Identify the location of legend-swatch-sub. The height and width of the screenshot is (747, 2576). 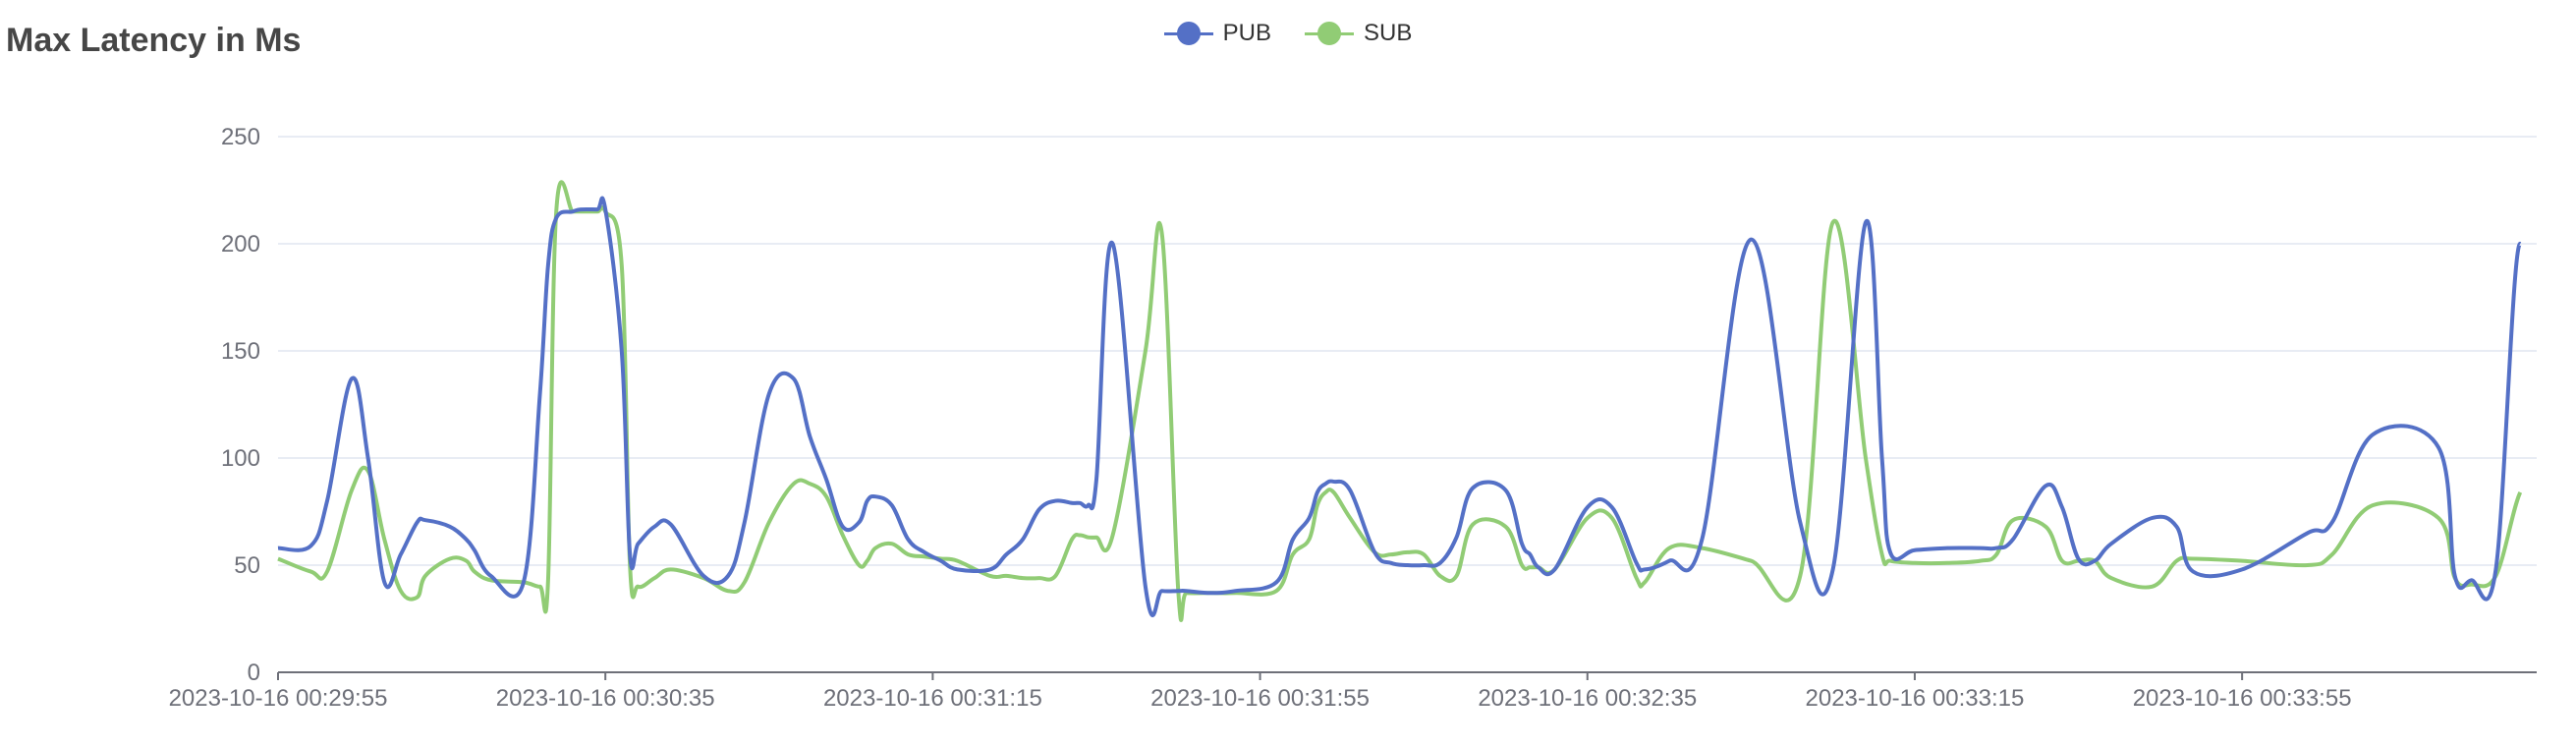
(1329, 33).